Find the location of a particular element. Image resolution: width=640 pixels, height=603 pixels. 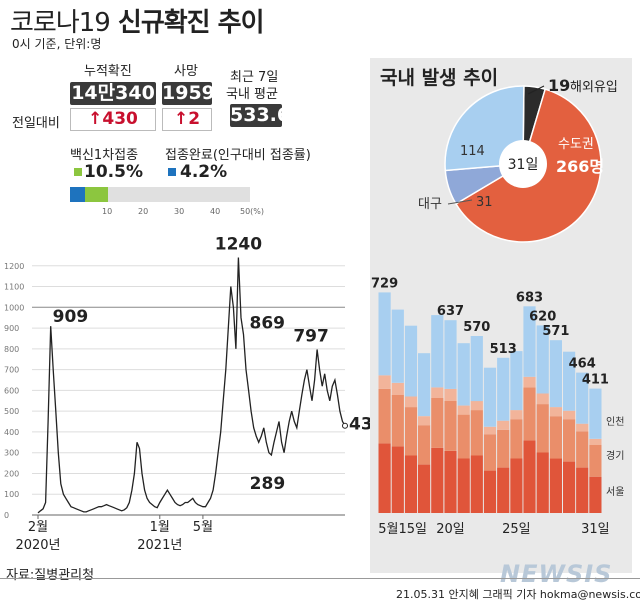

first-dose-marker is located at coordinates (78, 172).